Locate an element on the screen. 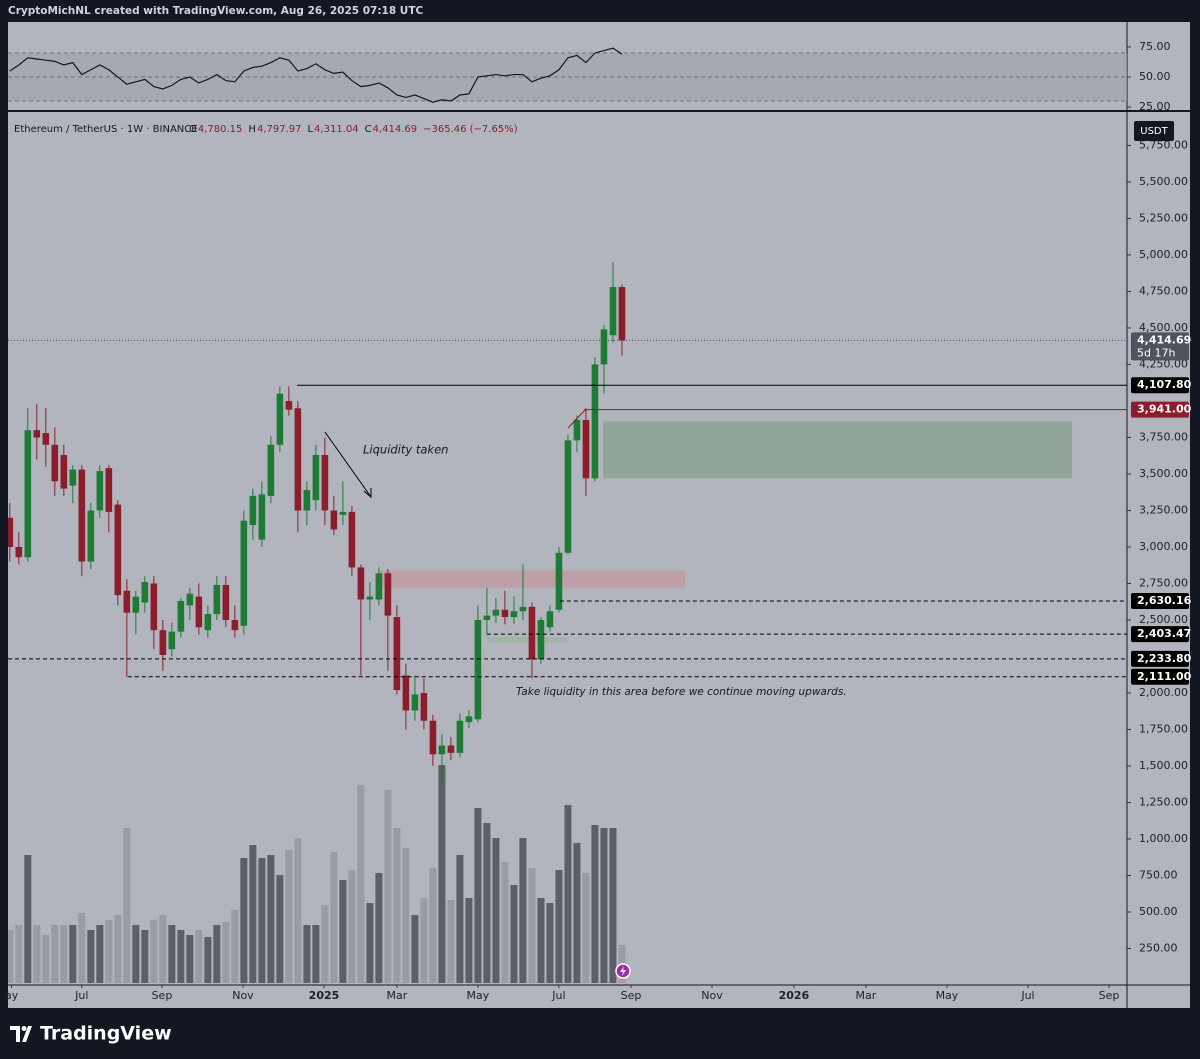 The width and height of the screenshot is (1200, 1059). legend-value: 4,311.04 is located at coordinates (336, 129).